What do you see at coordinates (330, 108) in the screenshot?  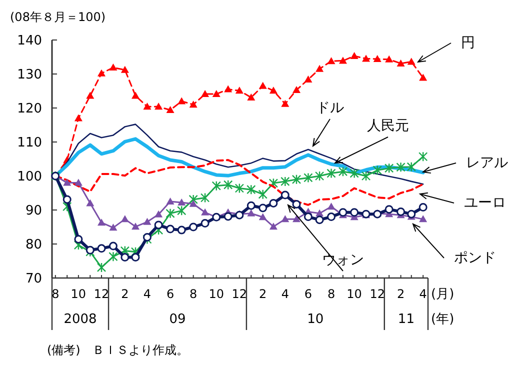 I see `text: ドル` at bounding box center [330, 108].